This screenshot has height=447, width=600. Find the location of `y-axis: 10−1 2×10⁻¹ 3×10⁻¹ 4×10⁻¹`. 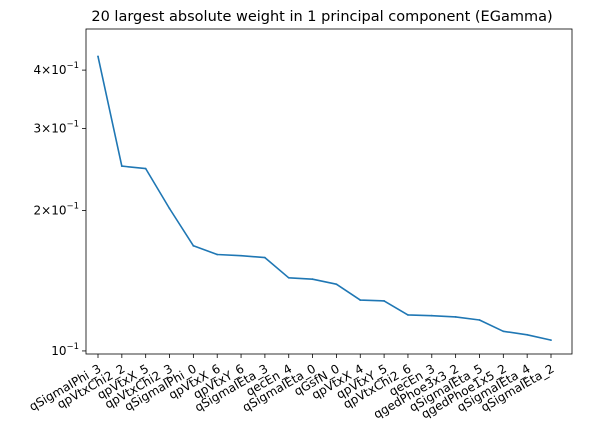

y-axis: 10−1 2×10⁻¹ 3×10⁻¹ 4×10⁻¹ is located at coordinates (60, 209).